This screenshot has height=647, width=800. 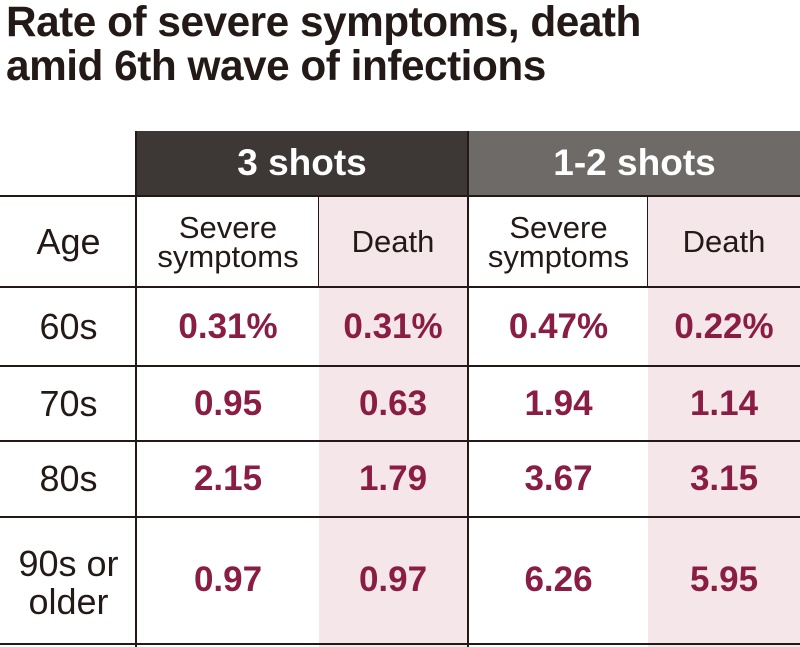 I want to click on table-cell: 1.14, so click(x=724, y=403).